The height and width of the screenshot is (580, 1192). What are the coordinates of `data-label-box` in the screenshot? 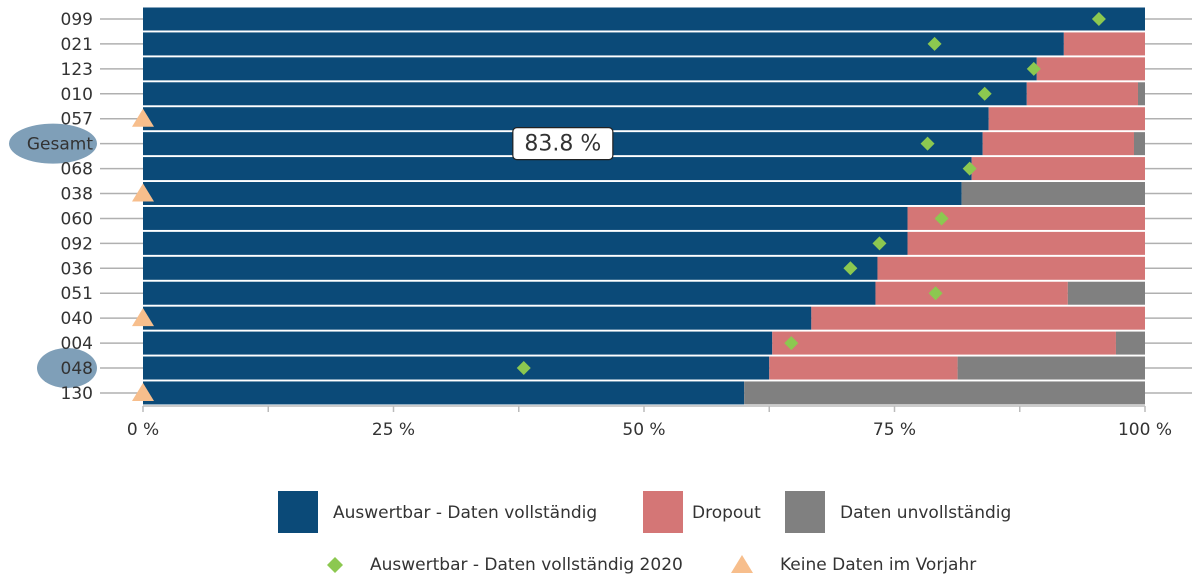 It's located at (563, 144).